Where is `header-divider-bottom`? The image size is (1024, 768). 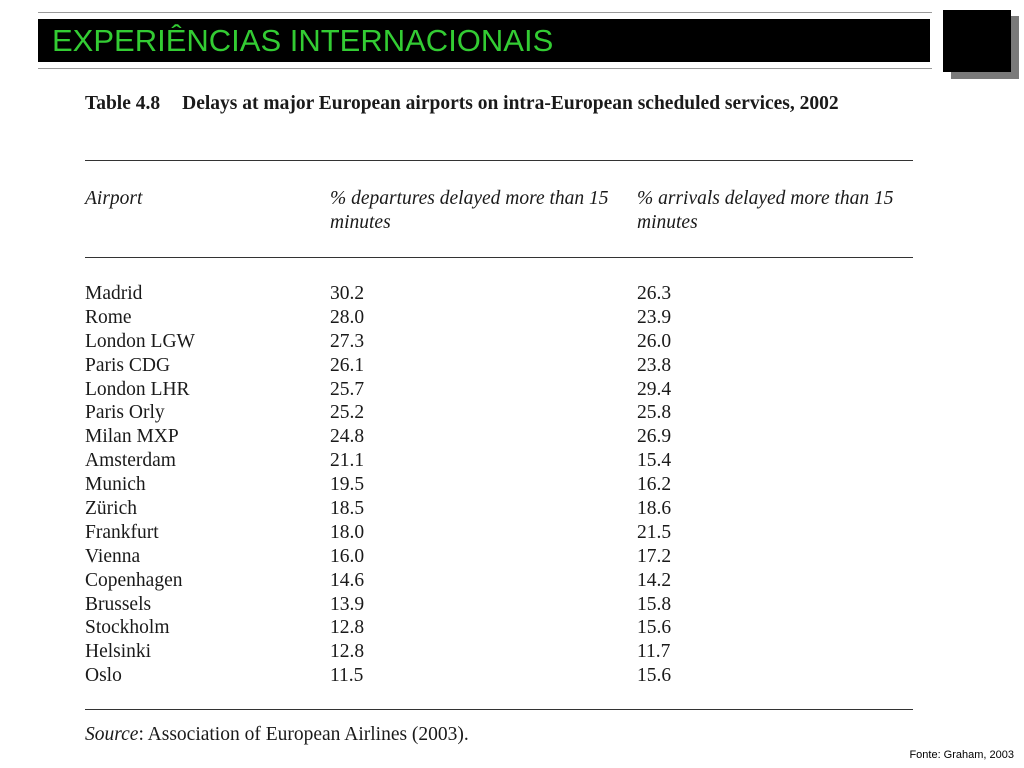
header-divider-bottom is located at coordinates (485, 68).